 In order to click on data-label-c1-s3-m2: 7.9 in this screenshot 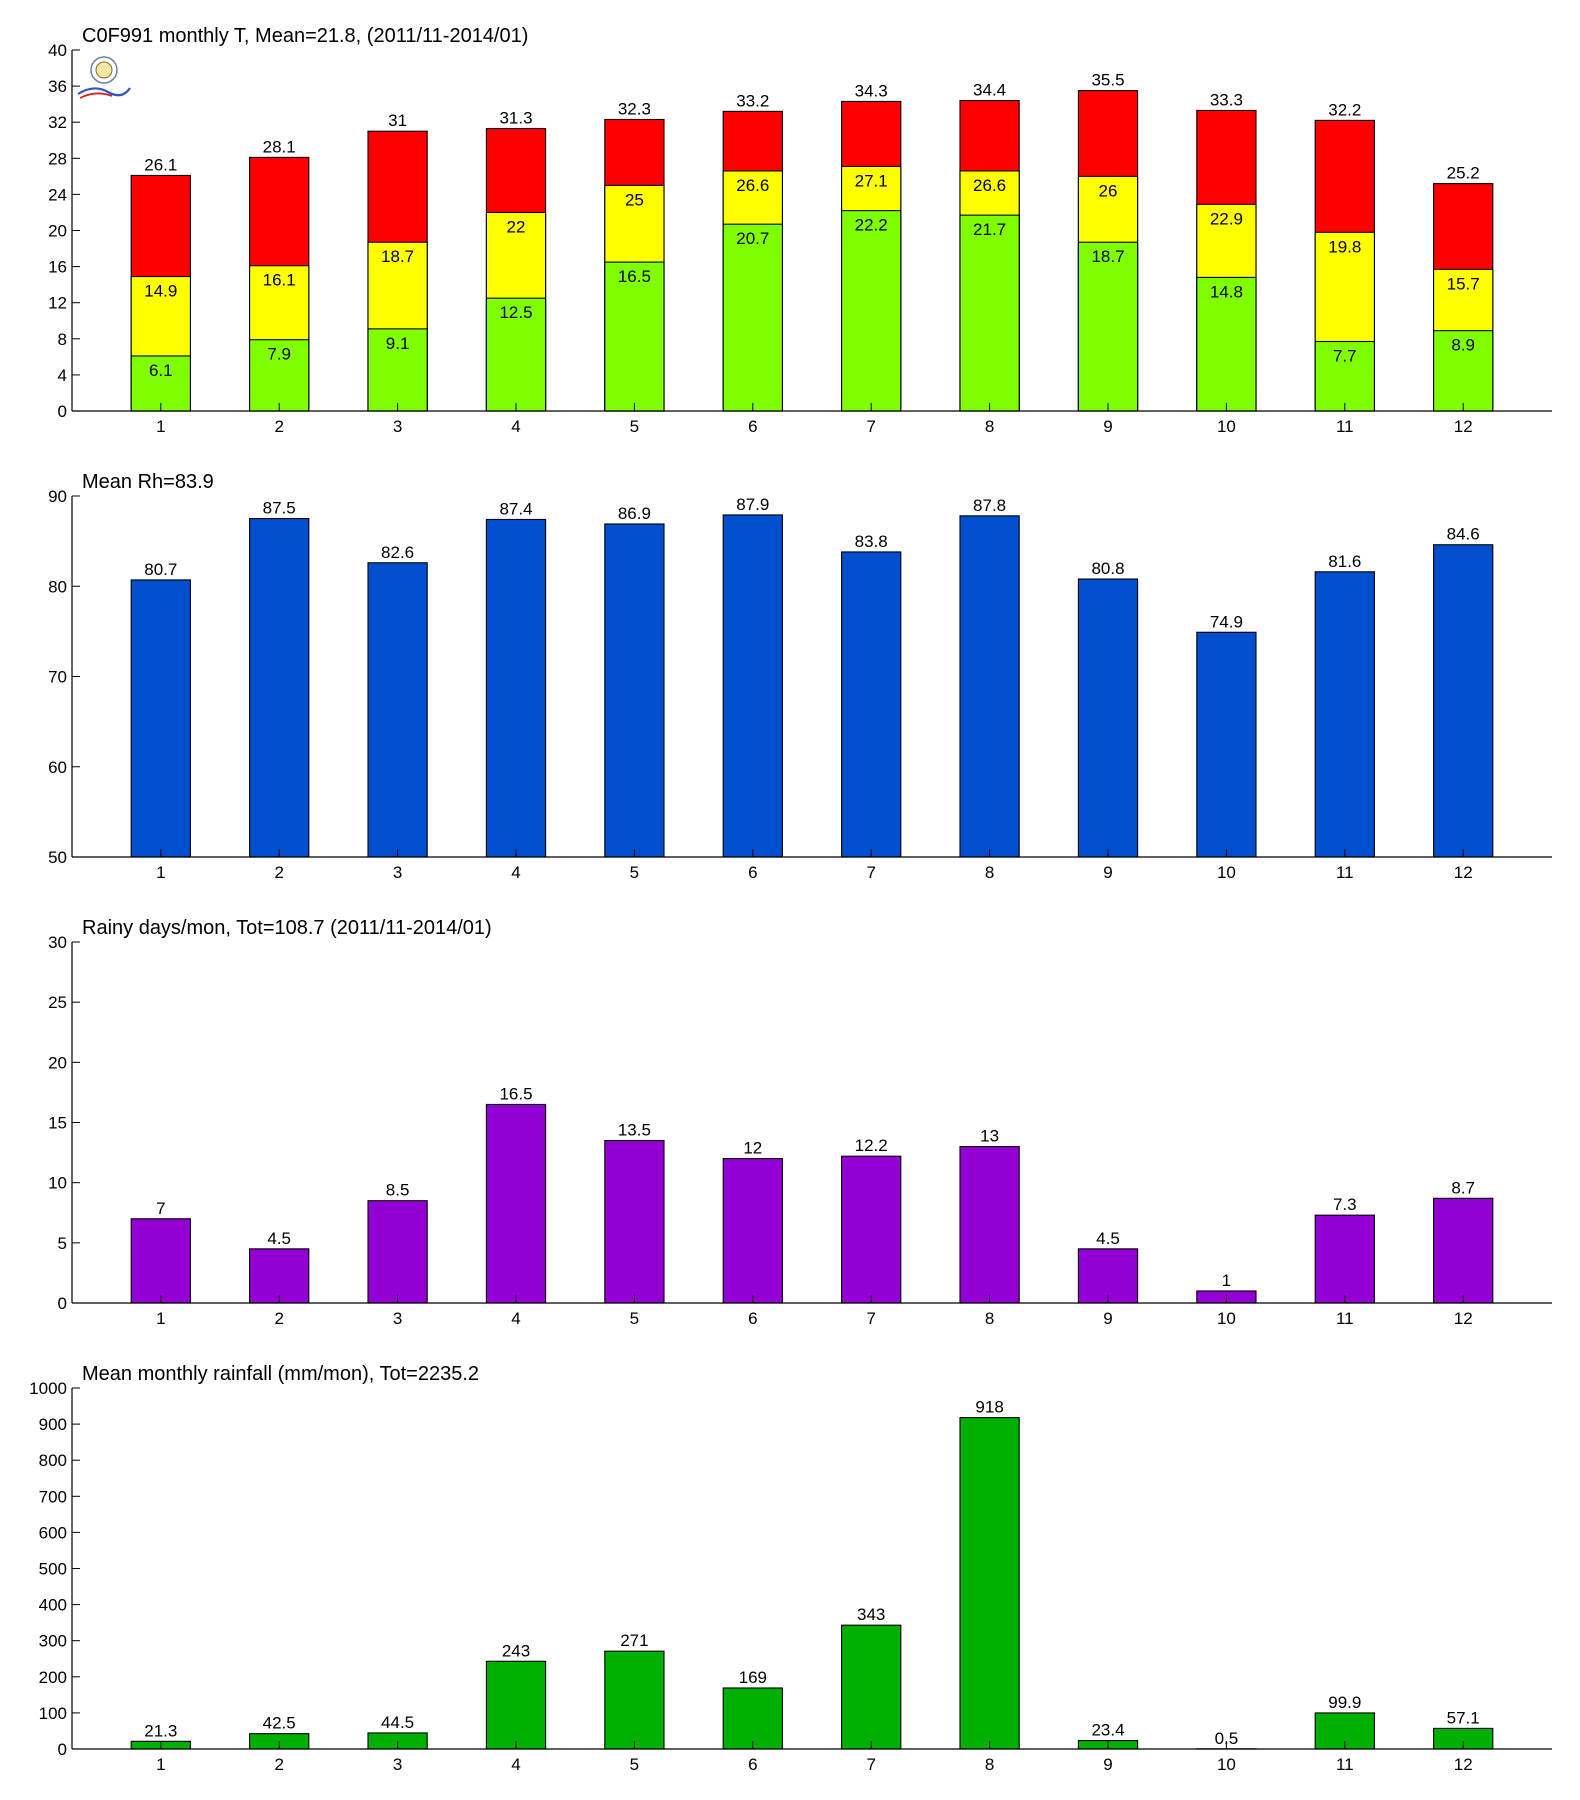, I will do `click(279, 354)`.